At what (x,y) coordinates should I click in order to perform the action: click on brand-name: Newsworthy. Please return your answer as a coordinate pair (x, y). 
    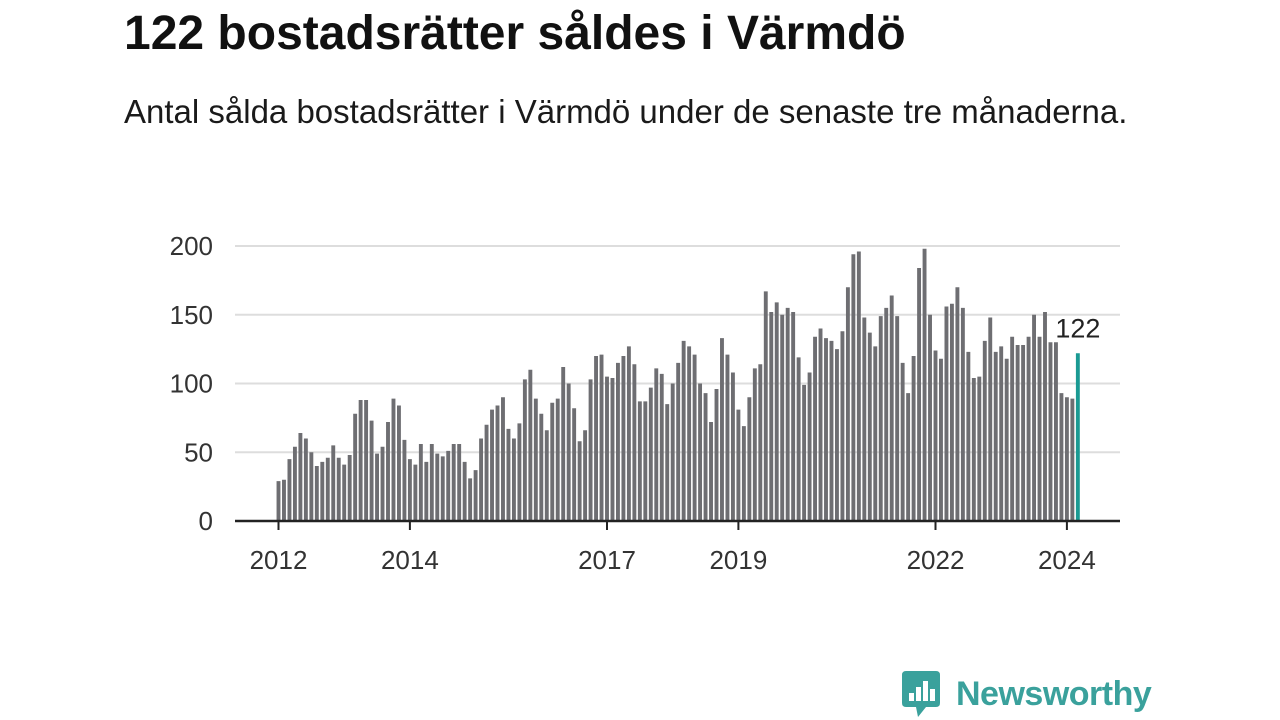
    Looking at the image, I should click on (1054, 693).